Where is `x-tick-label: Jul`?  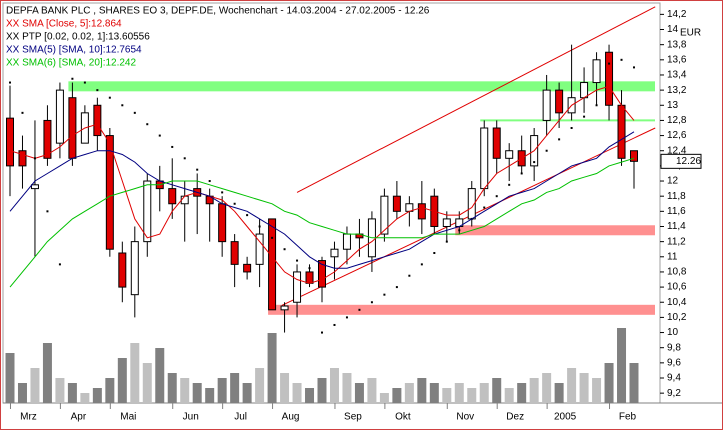
x-tick-label: Jul is located at coordinates (240, 417).